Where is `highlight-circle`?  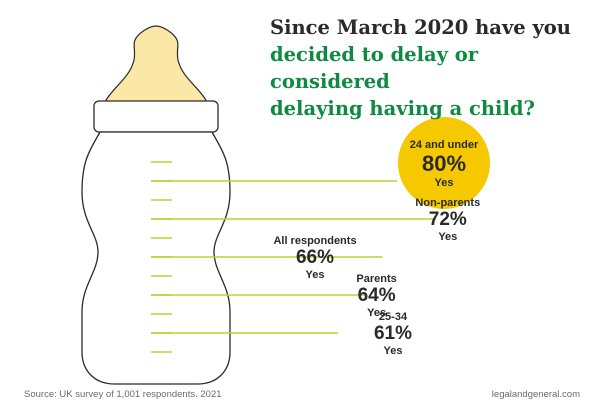 highlight-circle is located at coordinates (444, 163).